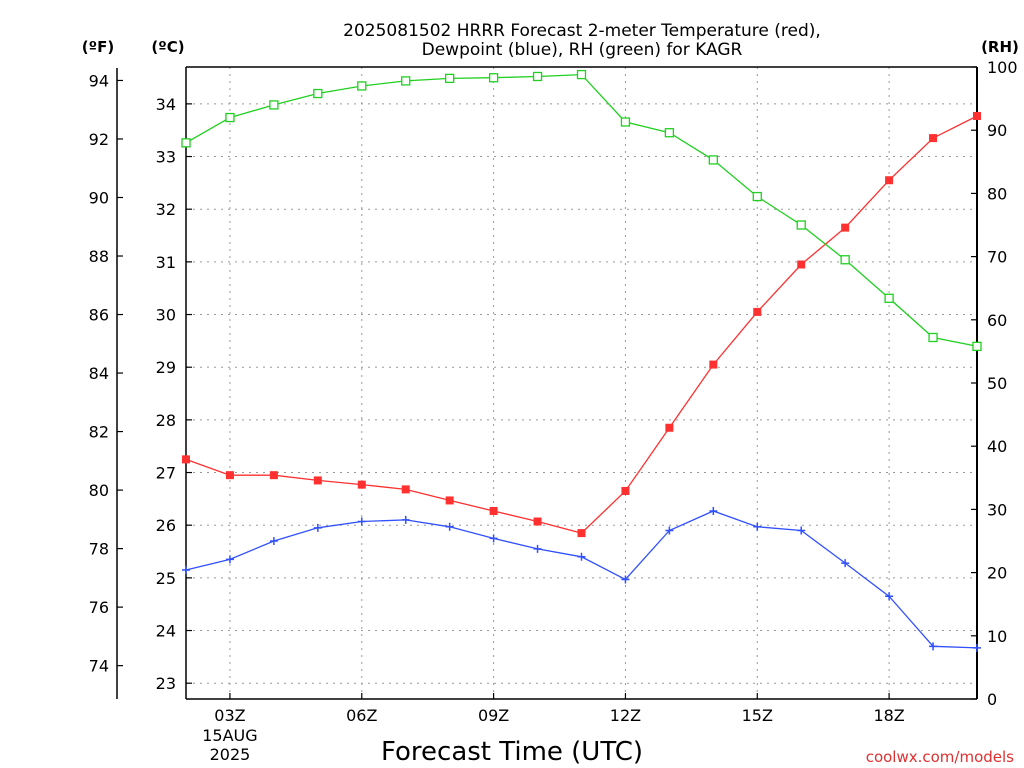 The width and height of the screenshot is (1024, 768). What do you see at coordinates (997, 320) in the screenshot?
I see `rh-tick-label: 60` at bounding box center [997, 320].